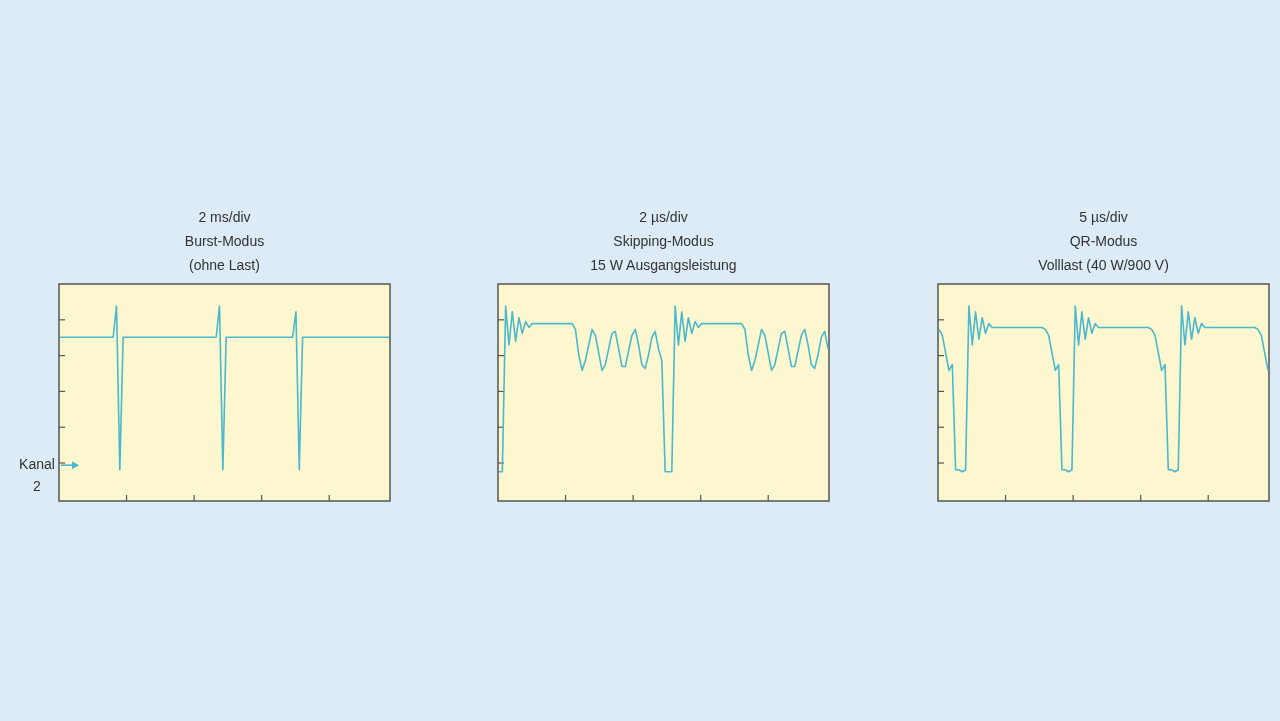  Describe the element at coordinates (1103, 217) in the screenshot. I see `chart-title: 5 µs/div` at that location.